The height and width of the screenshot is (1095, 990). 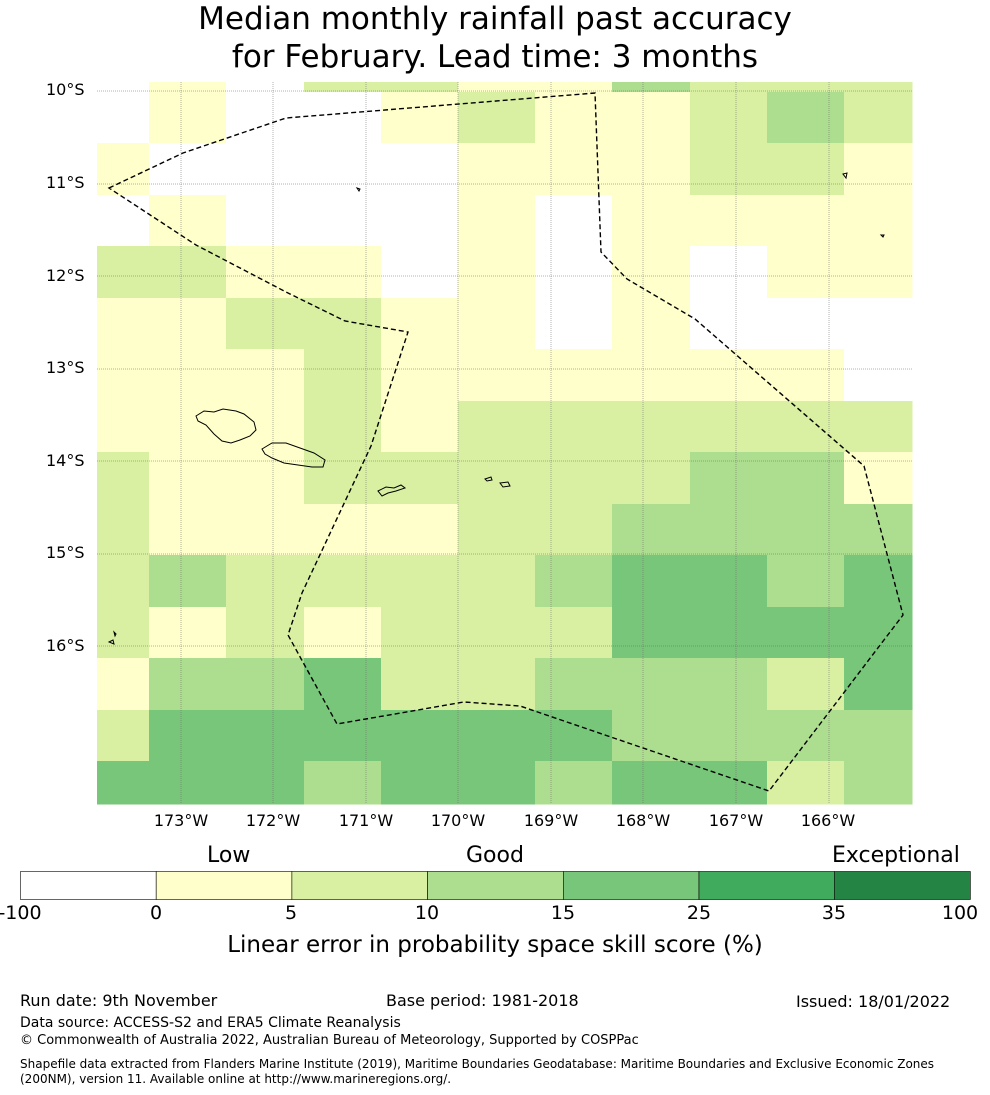 I want to click on swains-island, so click(x=358, y=189).